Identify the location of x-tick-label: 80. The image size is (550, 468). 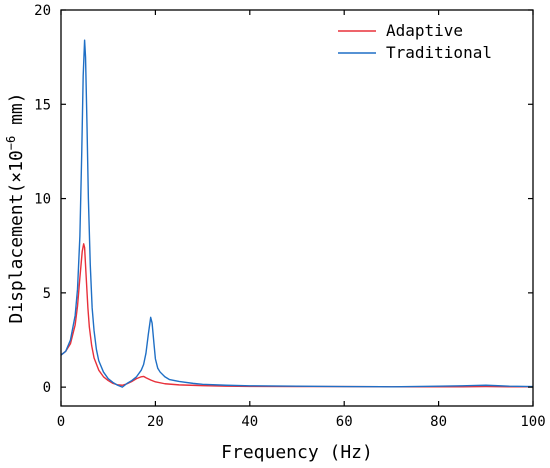
(438, 422).